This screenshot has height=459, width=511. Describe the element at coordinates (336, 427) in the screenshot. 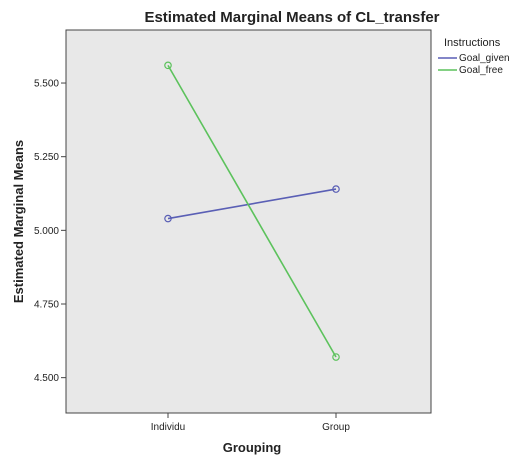

I see `x-tick-label: Group` at that location.